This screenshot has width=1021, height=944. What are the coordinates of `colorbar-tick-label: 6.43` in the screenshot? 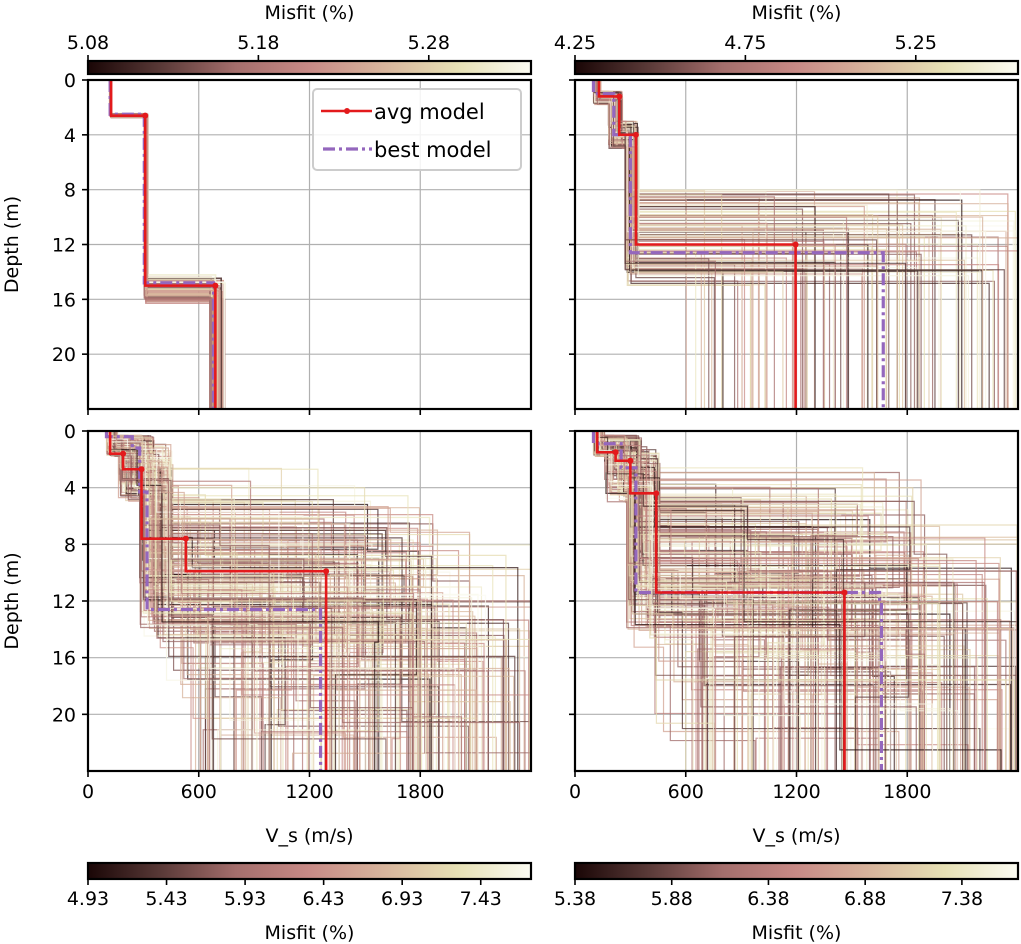 It's located at (323, 899).